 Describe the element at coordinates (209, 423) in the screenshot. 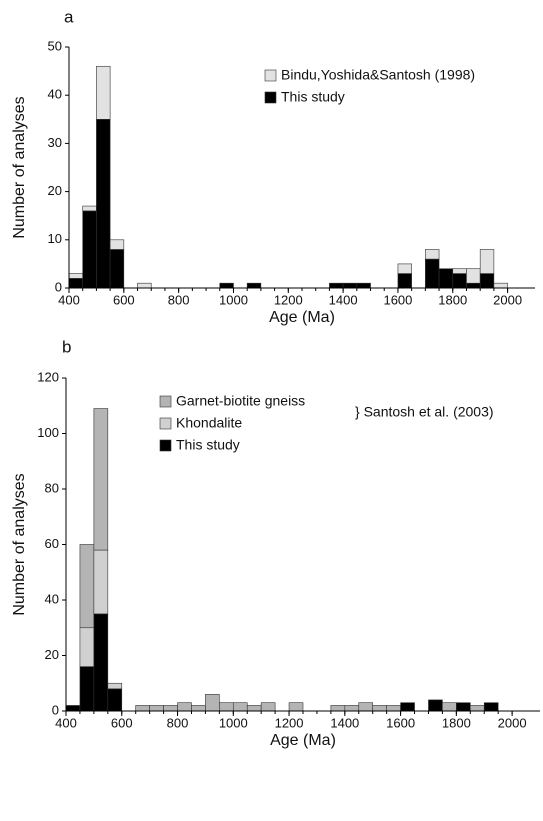

I see `legend-label: Khondalite` at that location.